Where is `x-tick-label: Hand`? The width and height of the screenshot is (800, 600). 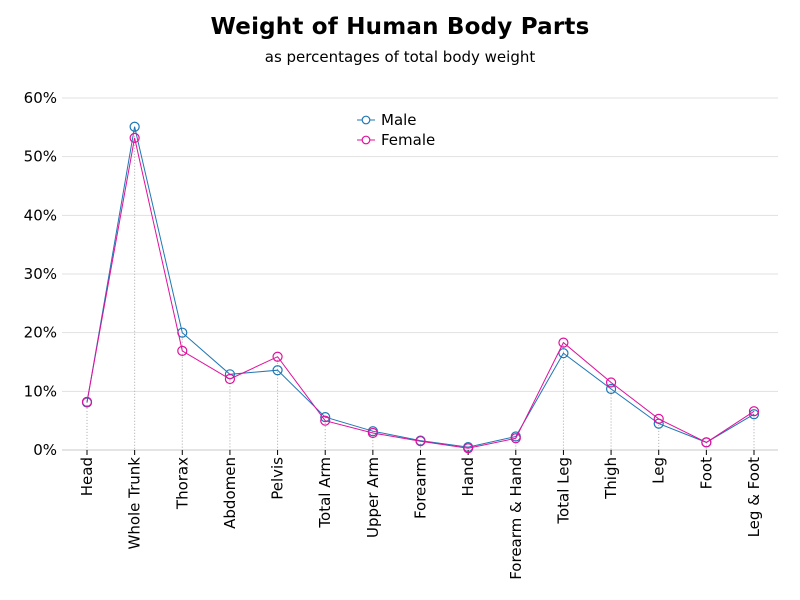 x-tick-label: Hand is located at coordinates (468, 477).